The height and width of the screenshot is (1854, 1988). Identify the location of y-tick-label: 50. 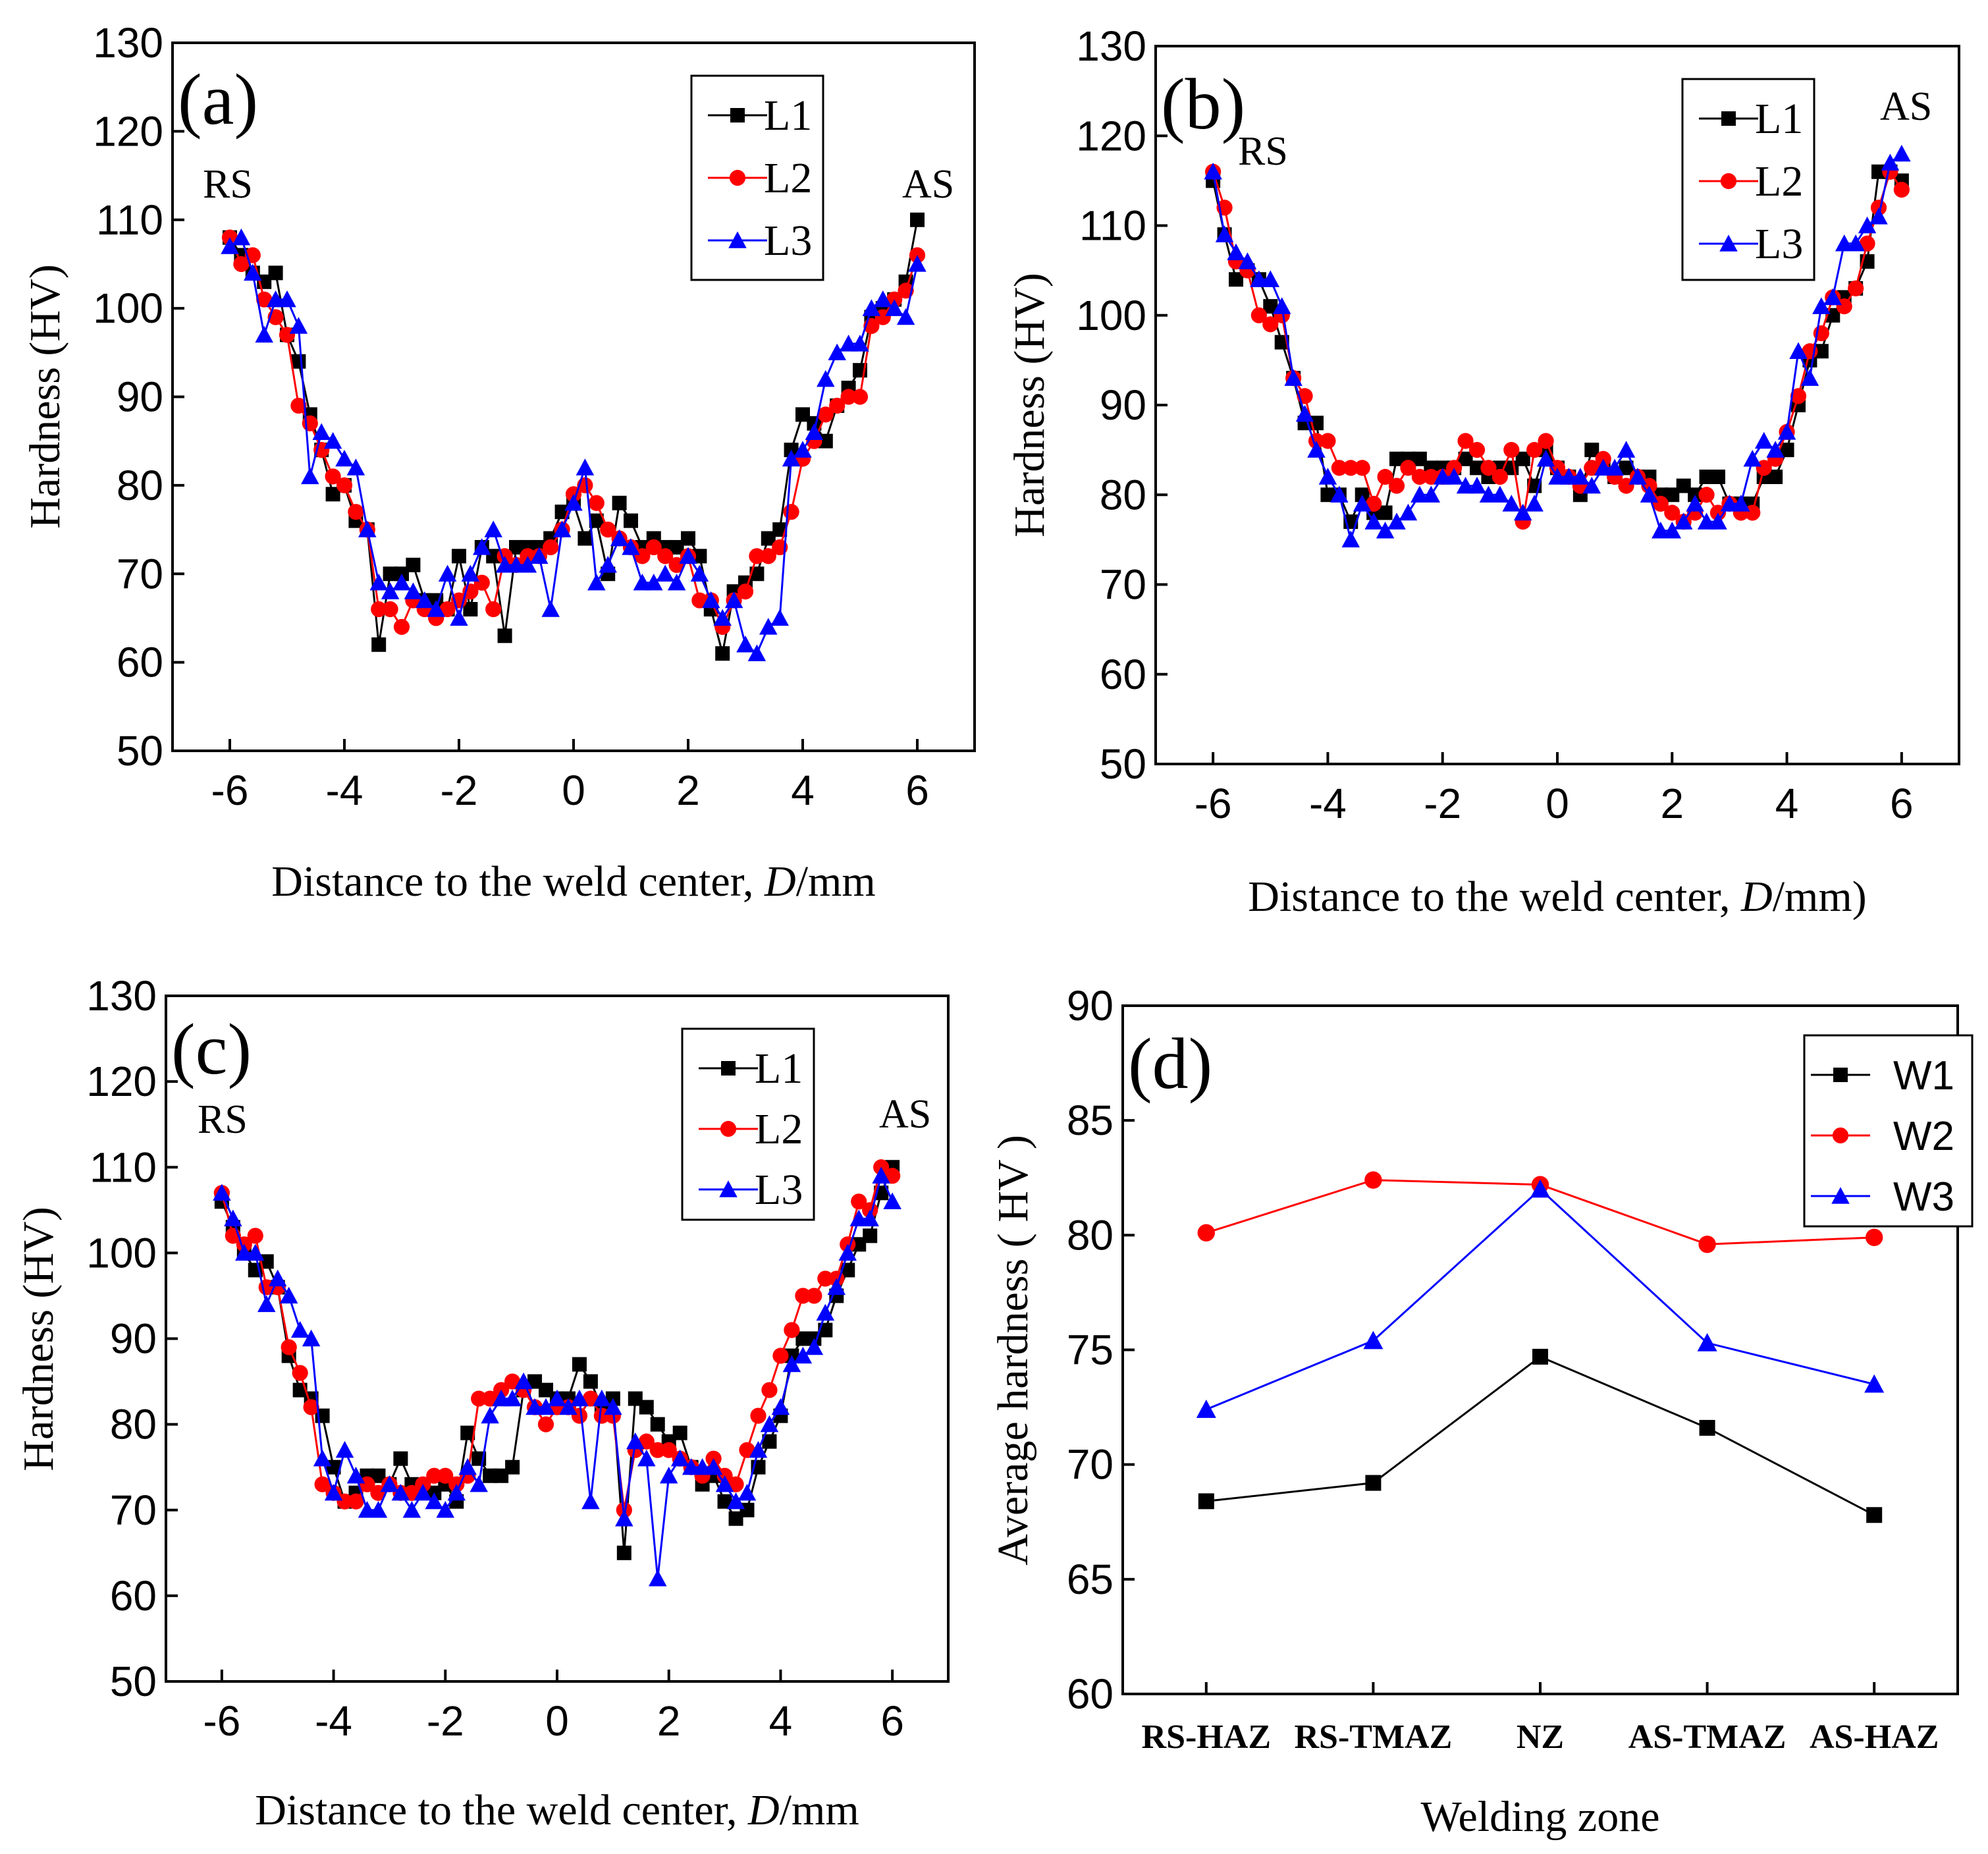
(133, 1682).